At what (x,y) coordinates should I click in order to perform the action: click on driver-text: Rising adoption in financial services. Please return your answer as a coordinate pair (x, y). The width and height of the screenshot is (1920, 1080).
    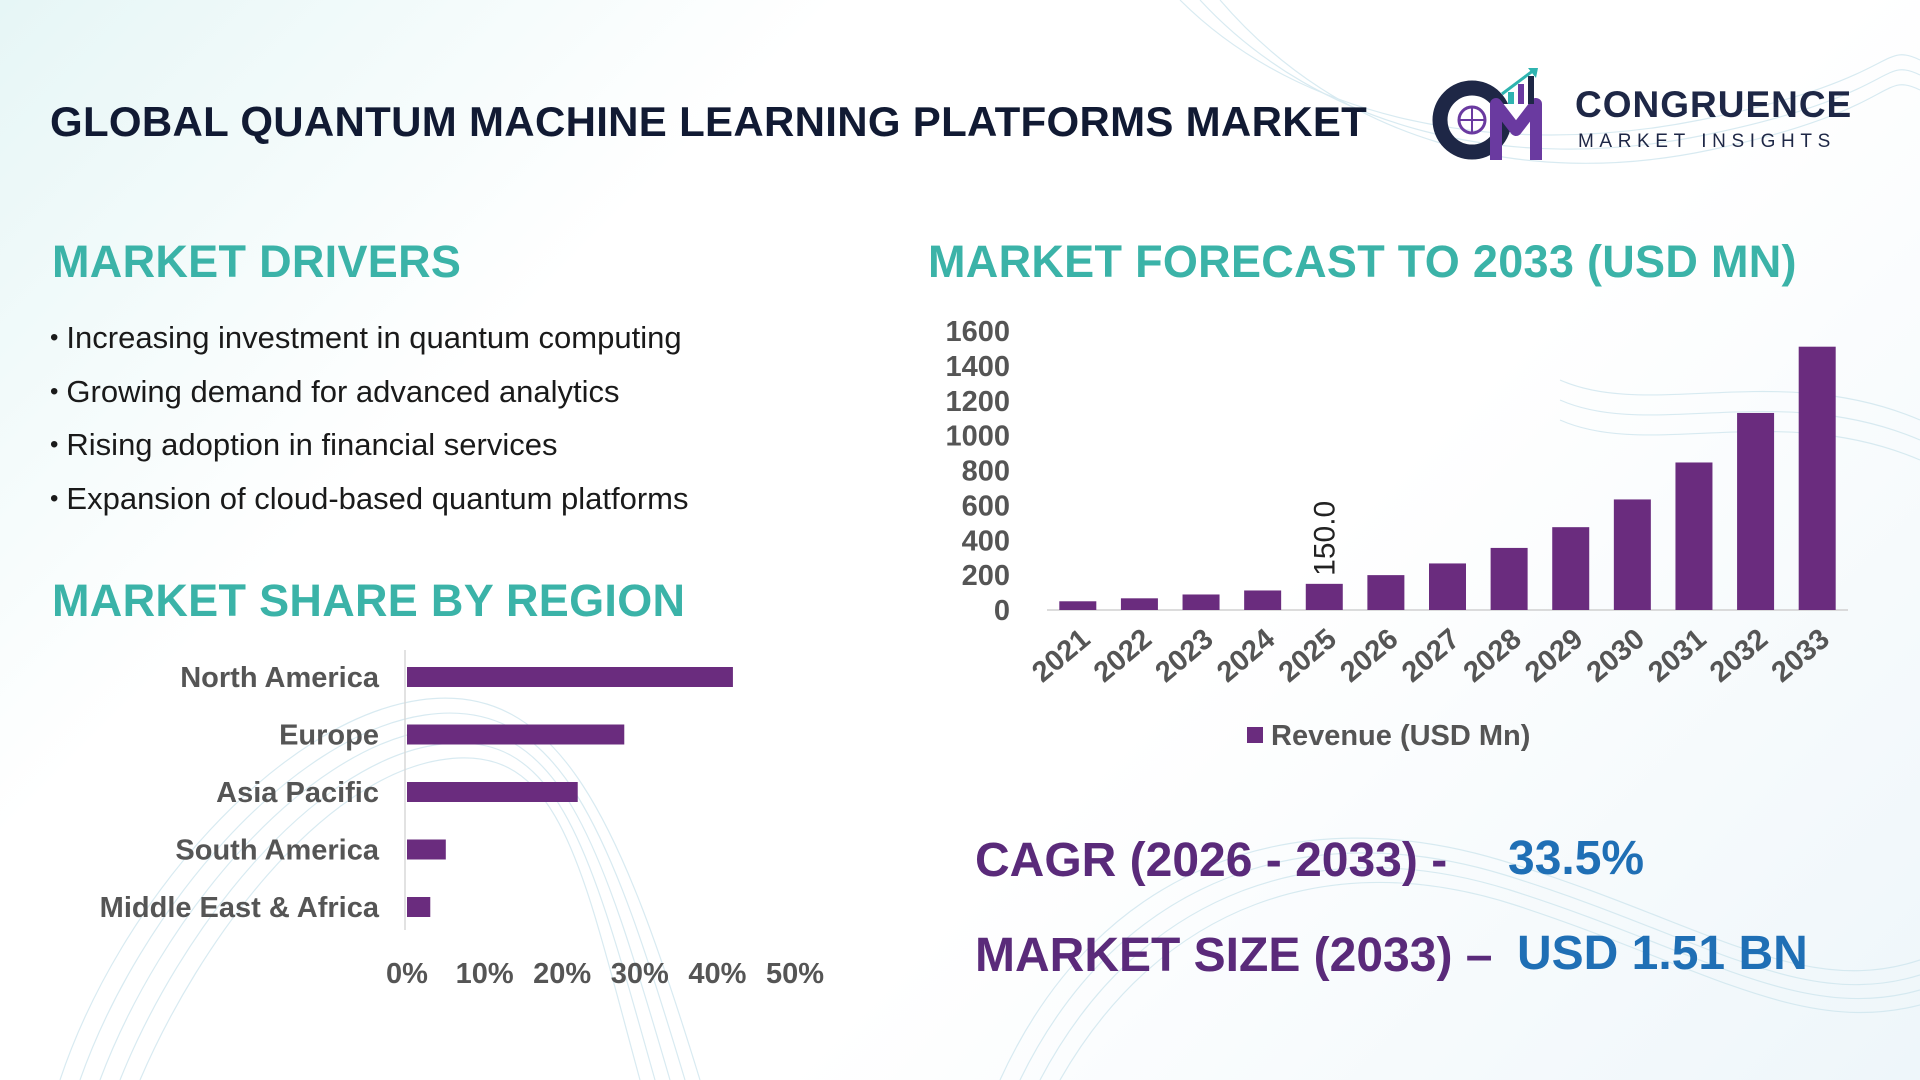
    Looking at the image, I should click on (312, 444).